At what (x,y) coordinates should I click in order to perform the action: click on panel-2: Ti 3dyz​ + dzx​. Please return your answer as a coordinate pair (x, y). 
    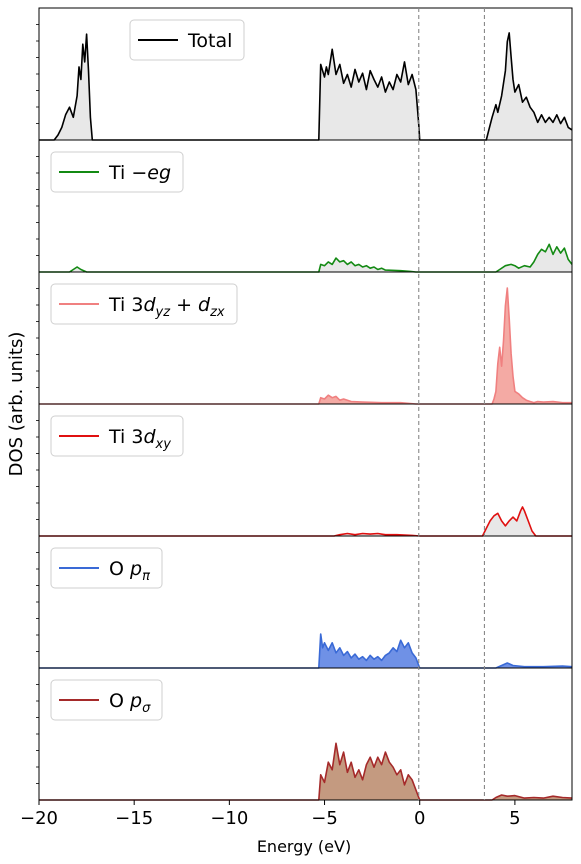
    Looking at the image, I should click on (304, 338).